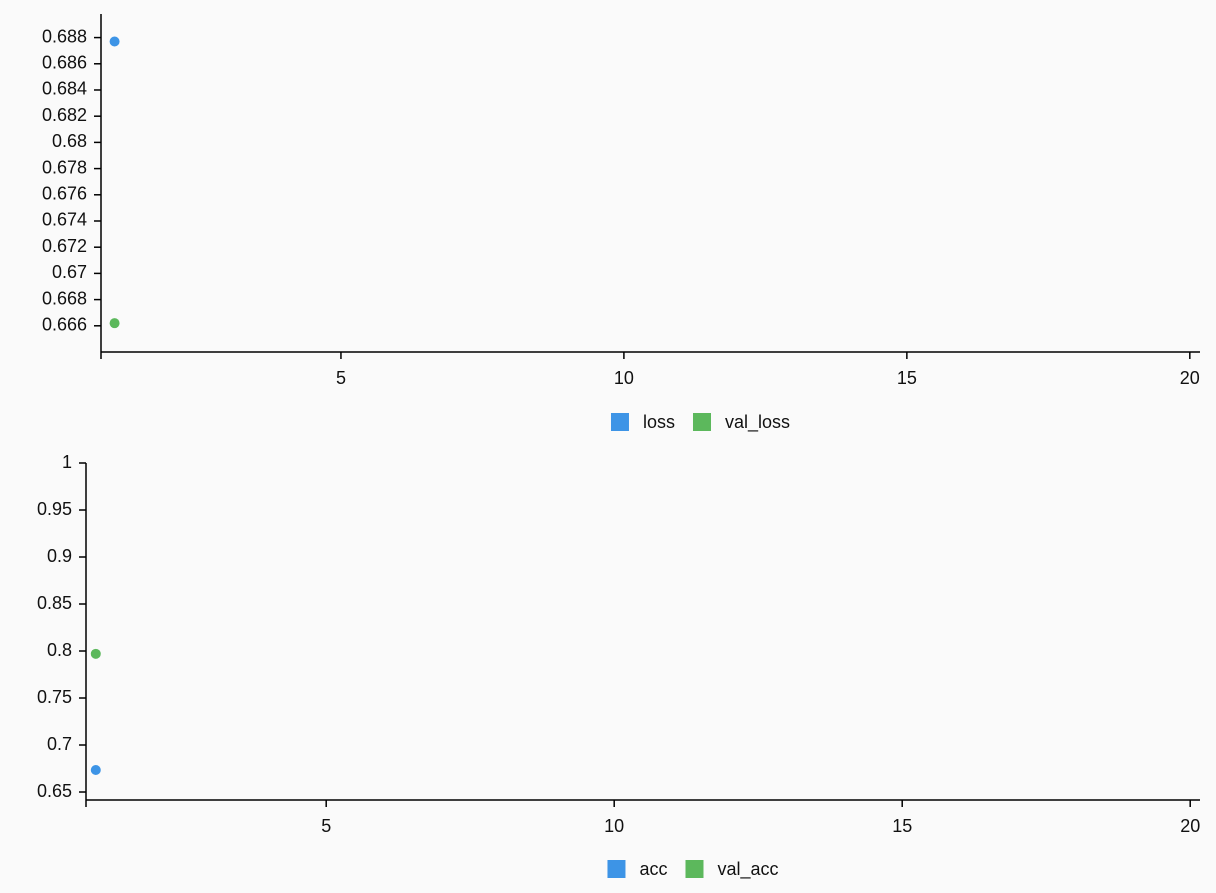 The width and height of the screenshot is (1216, 893). Describe the element at coordinates (59, 744) in the screenshot. I see `y-tick-label: 0.7` at that location.